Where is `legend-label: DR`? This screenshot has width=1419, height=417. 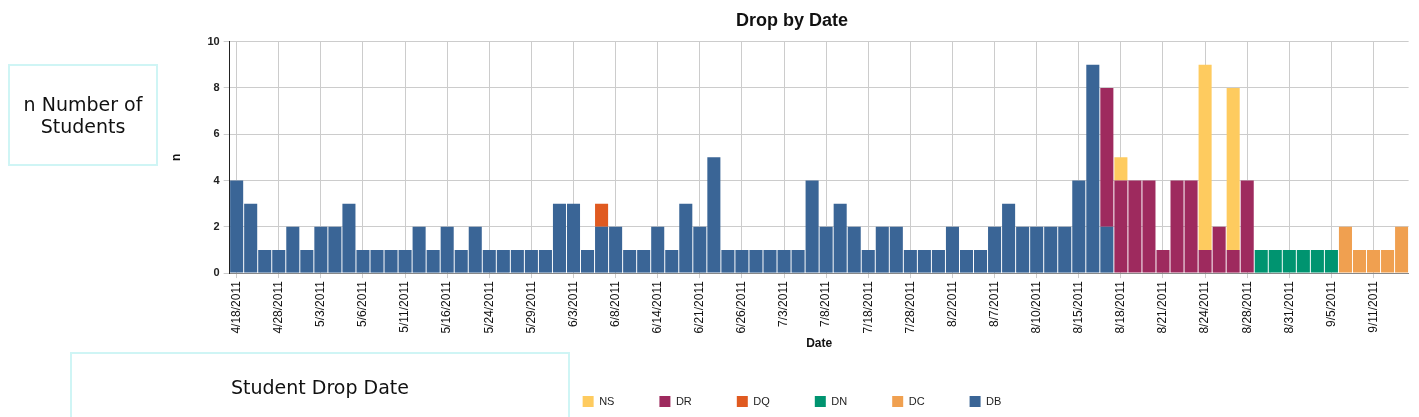
legend-label: DR is located at coordinates (683, 400).